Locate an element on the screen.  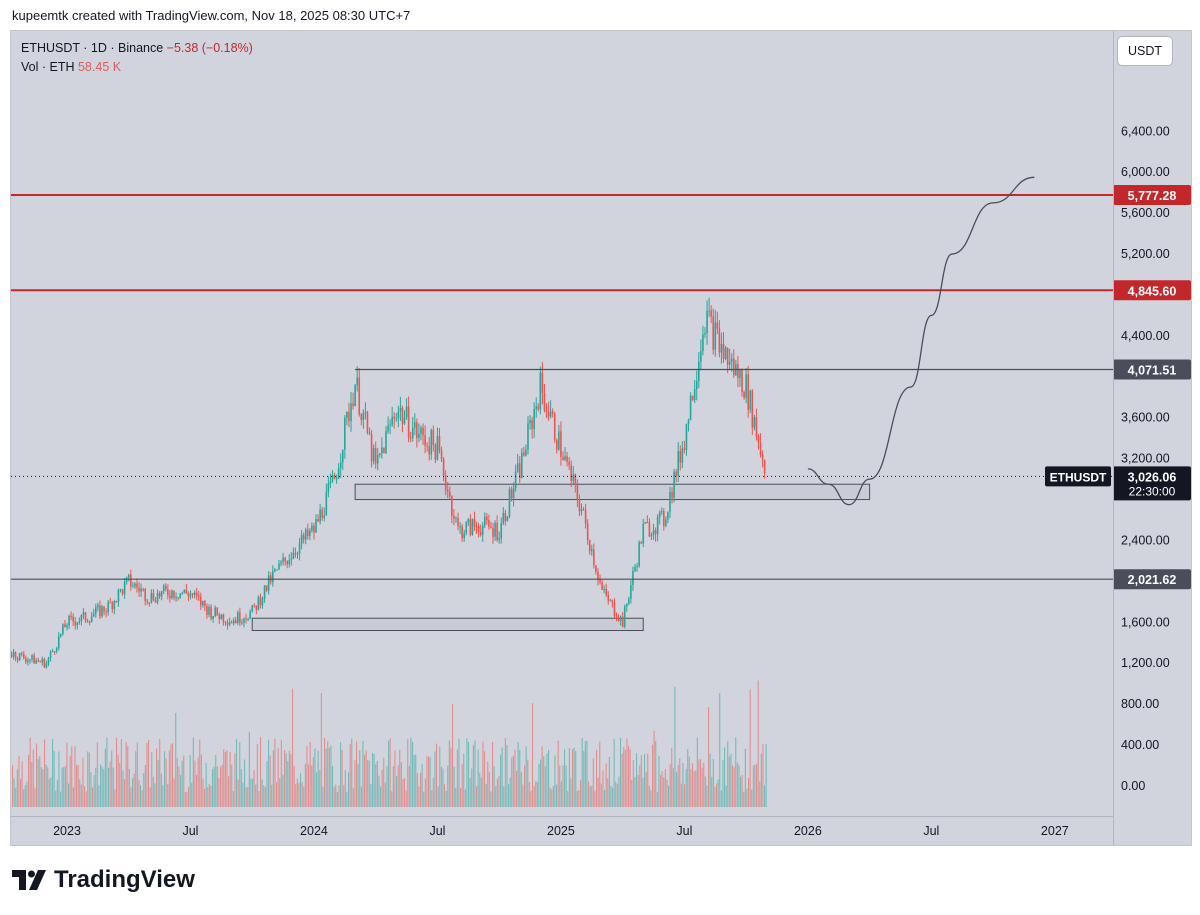
currency-button: USDT is located at coordinates (1145, 51).